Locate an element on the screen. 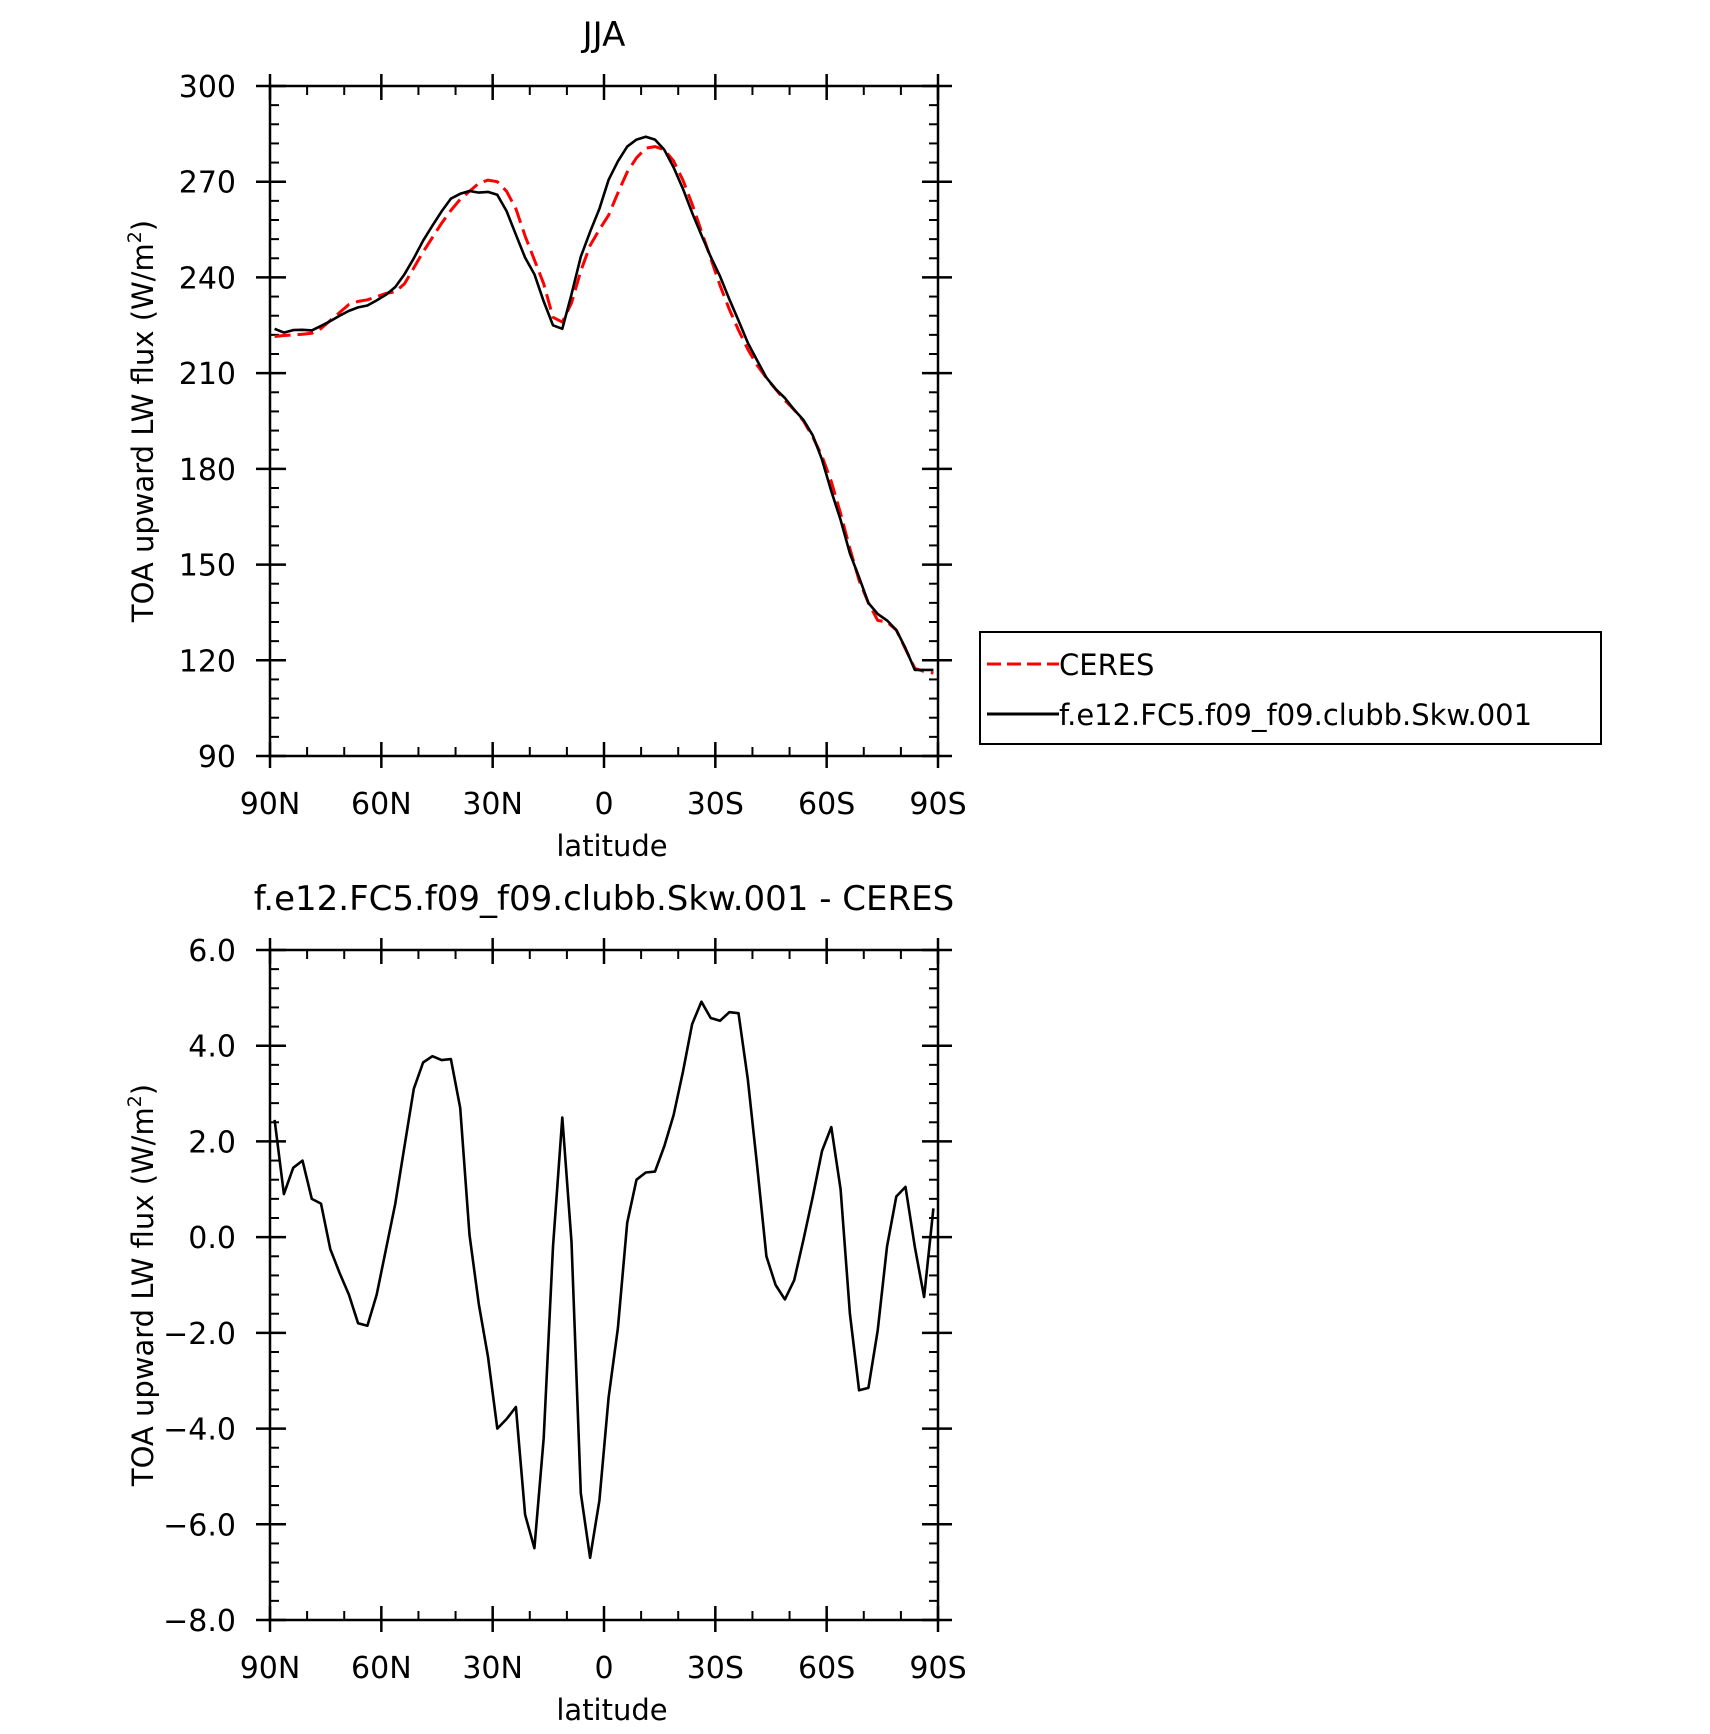 The image size is (1710, 1734). y-tick-label: 150 is located at coordinates (207, 566).